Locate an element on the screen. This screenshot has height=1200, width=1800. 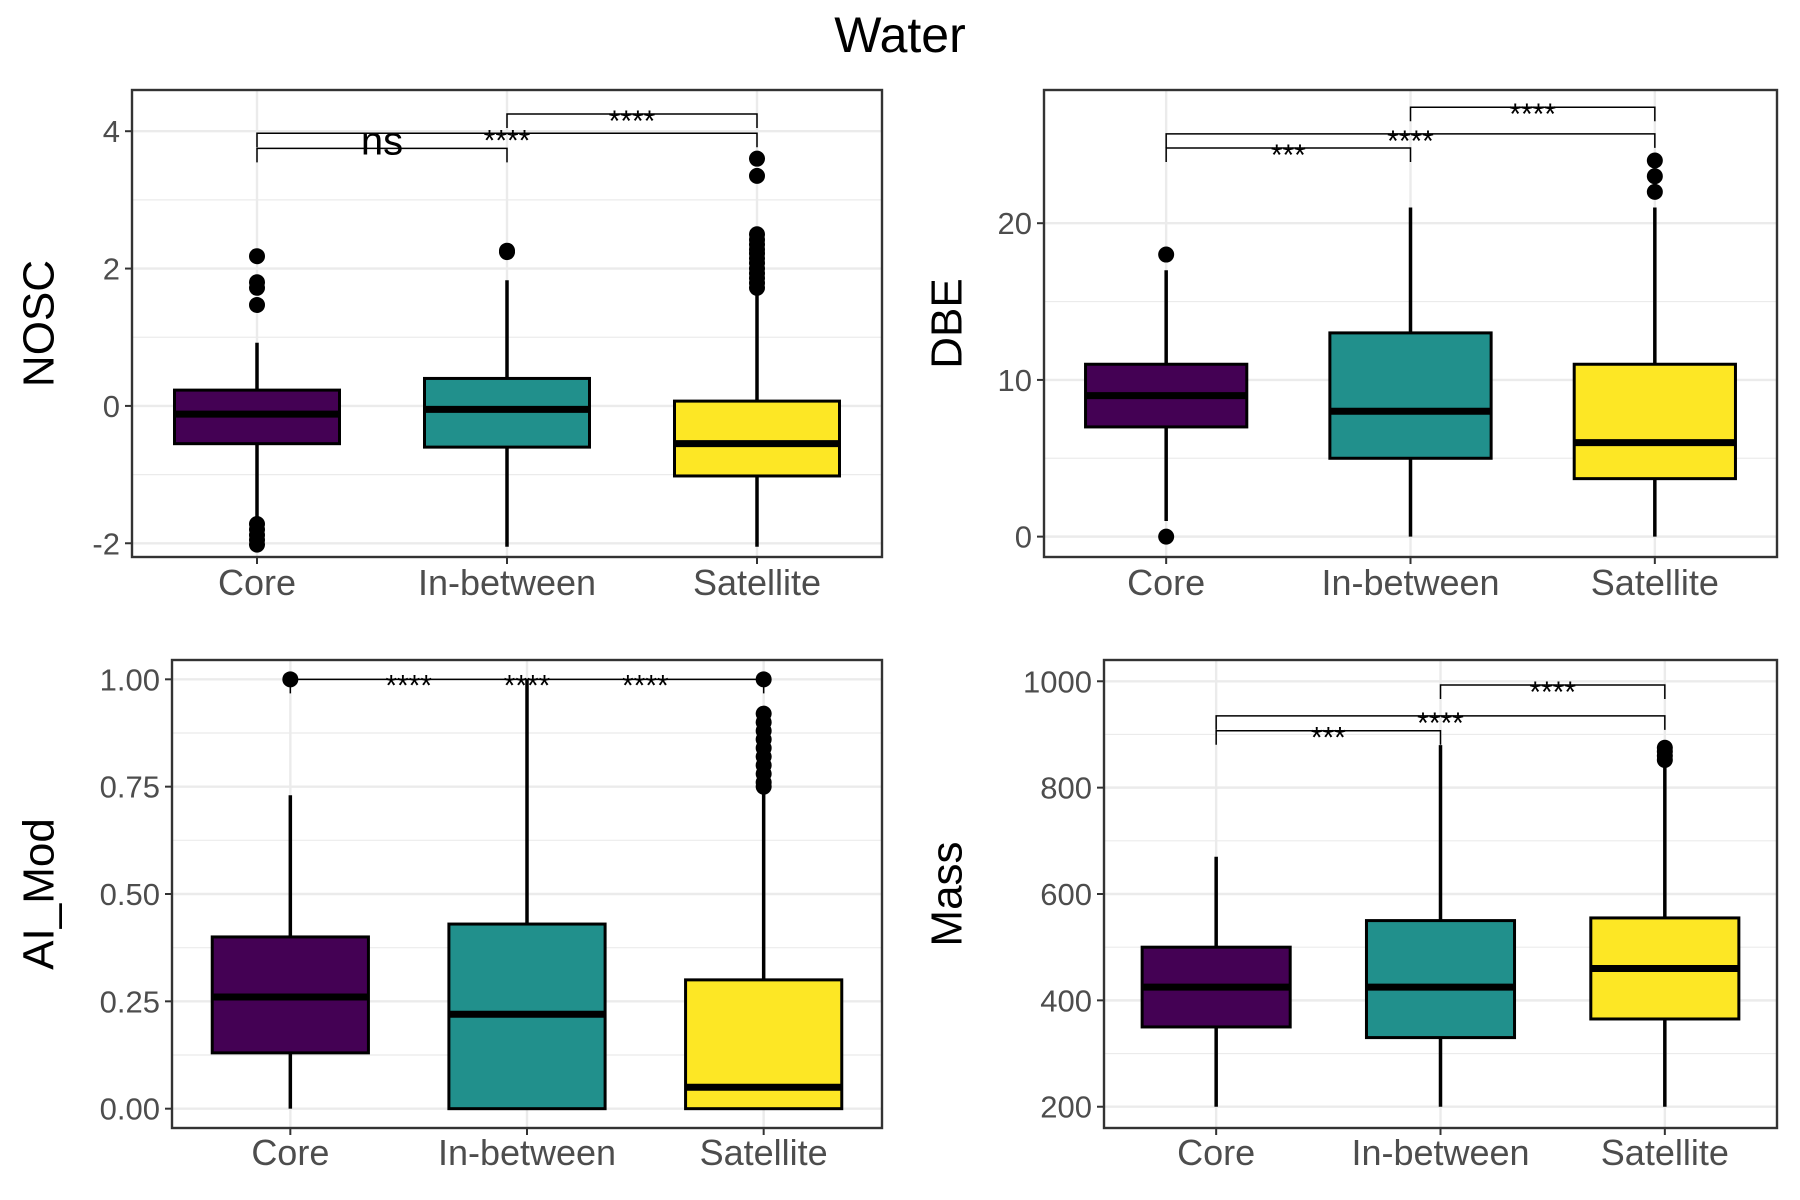
y-tick-label: 1000 is located at coordinates (1057, 681).